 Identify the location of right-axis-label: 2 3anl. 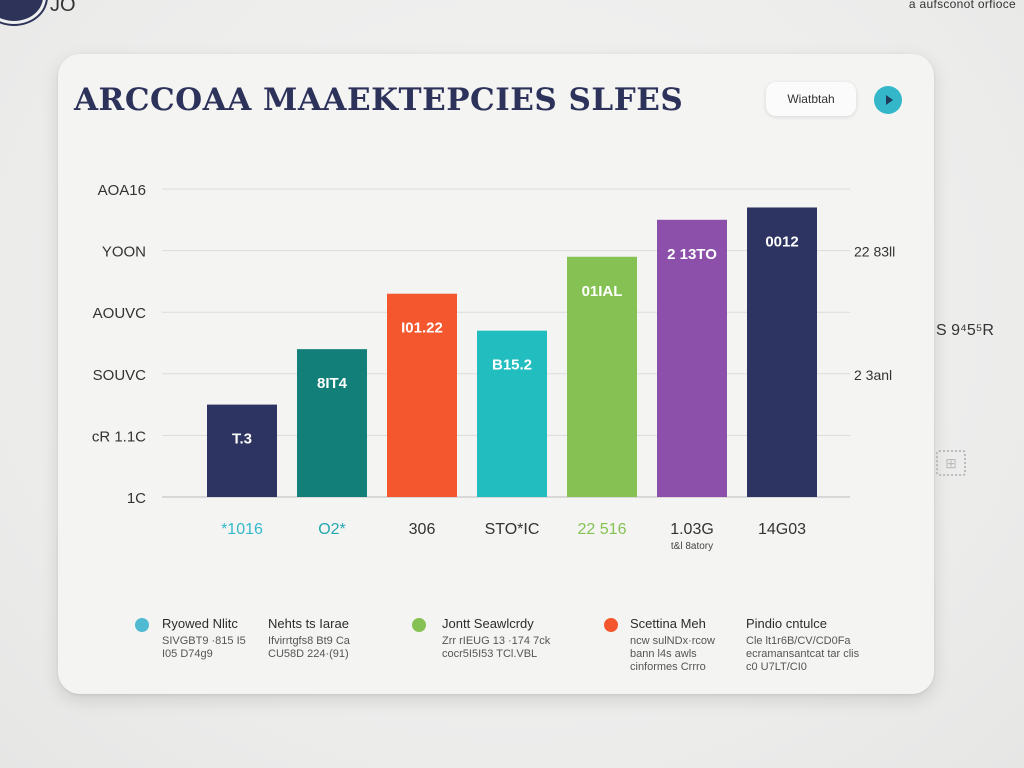
(873, 375).